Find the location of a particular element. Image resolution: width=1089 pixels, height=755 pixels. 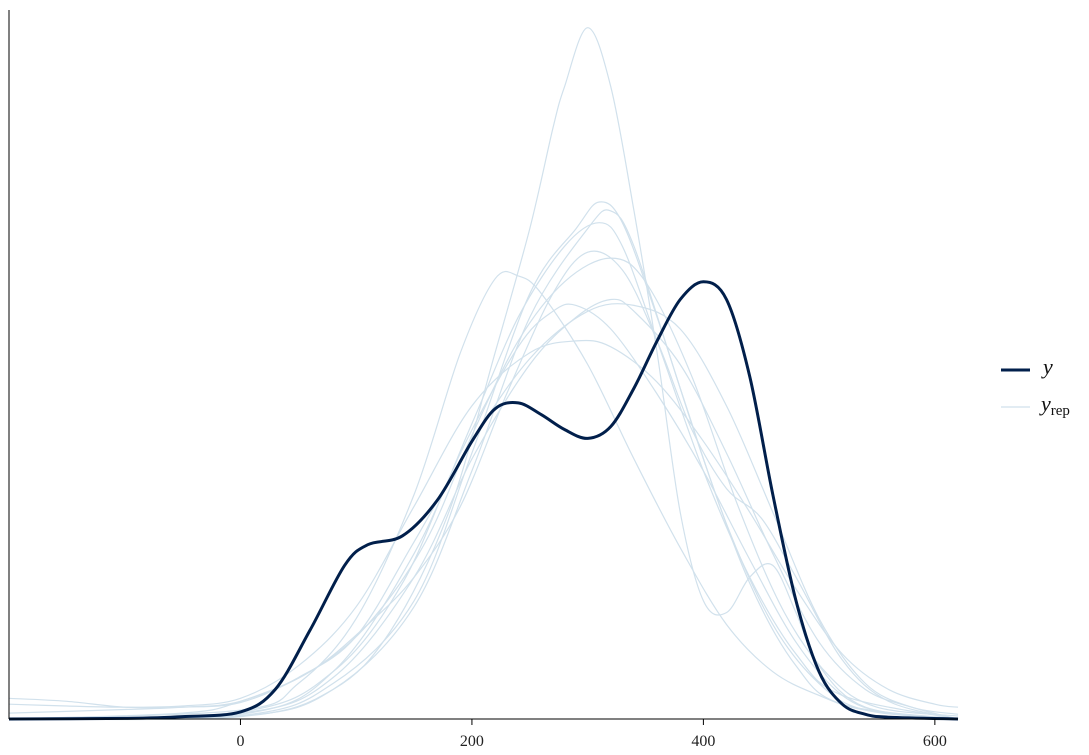

x-tick-label-400: 400 is located at coordinates (703, 741).